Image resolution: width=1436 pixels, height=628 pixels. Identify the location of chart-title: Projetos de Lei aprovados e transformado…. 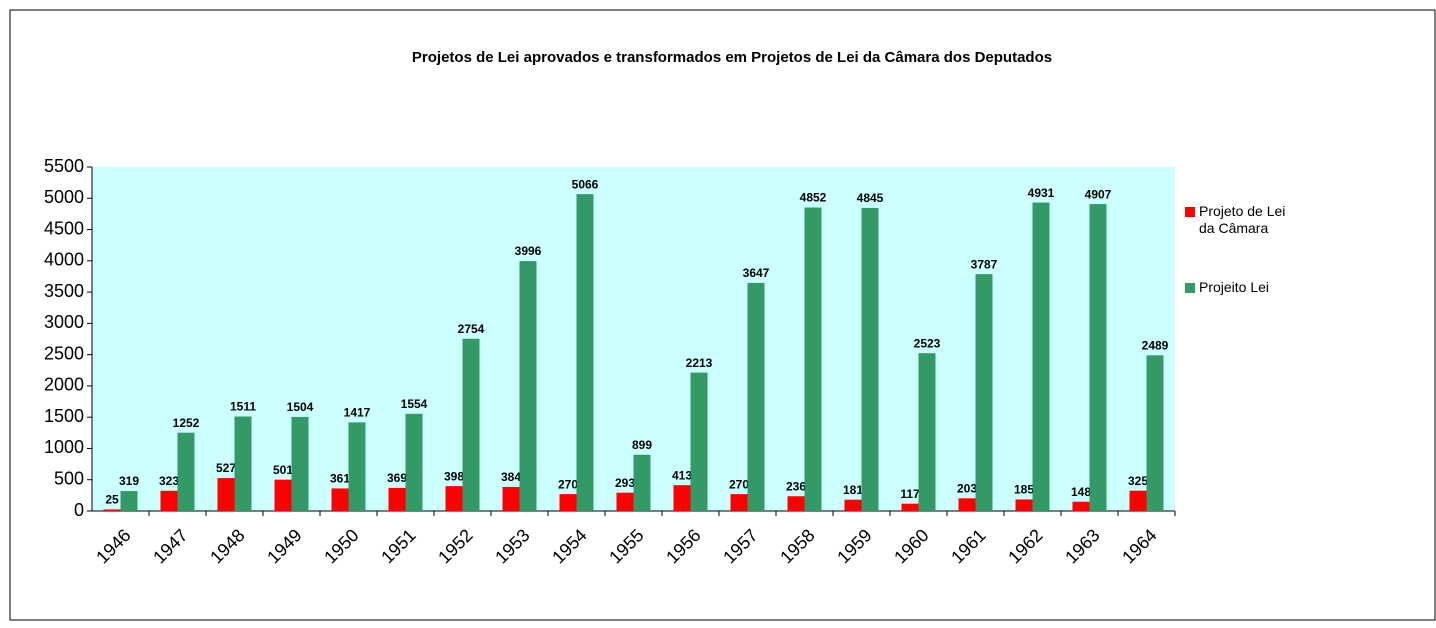
(732, 57).